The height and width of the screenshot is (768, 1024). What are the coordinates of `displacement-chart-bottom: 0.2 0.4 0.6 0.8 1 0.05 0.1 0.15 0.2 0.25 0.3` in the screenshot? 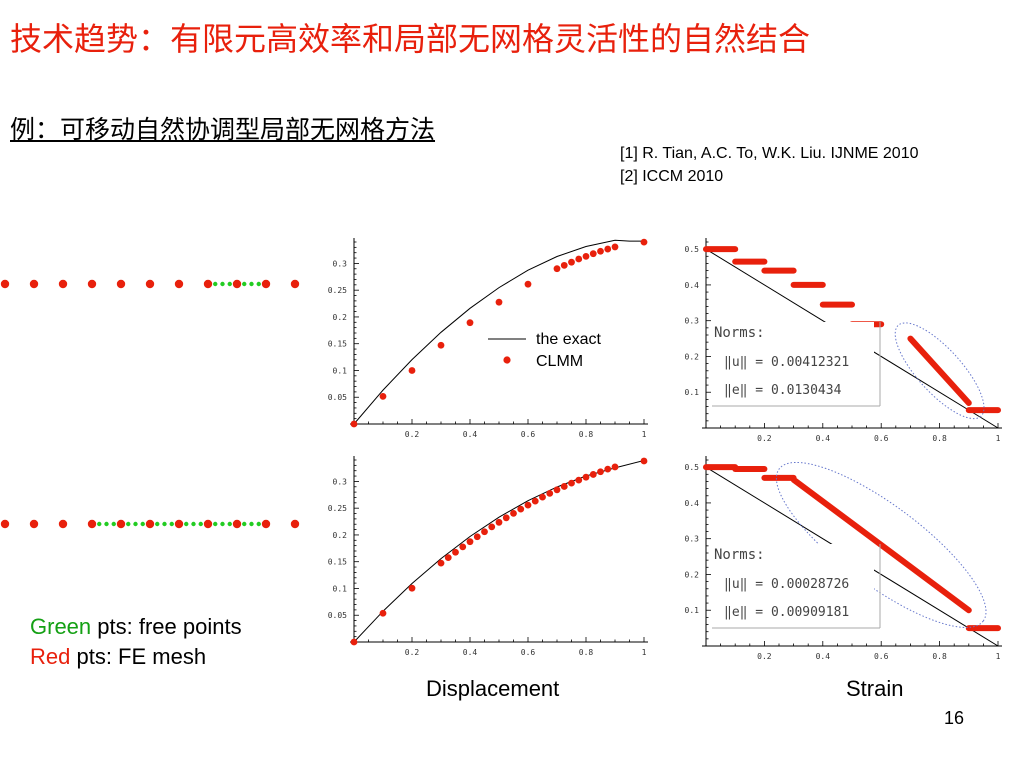 It's located at (488, 556).